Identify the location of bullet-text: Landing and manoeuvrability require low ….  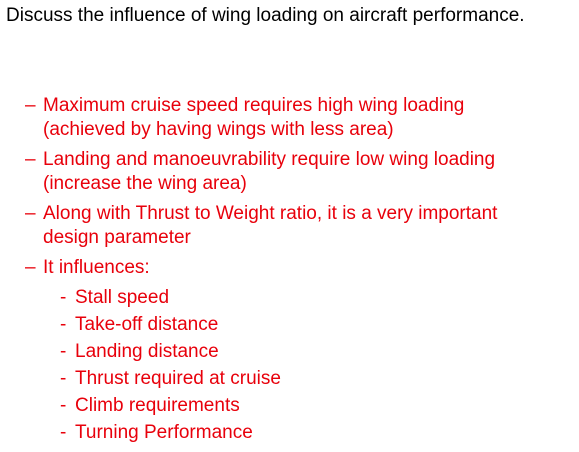
(269, 171).